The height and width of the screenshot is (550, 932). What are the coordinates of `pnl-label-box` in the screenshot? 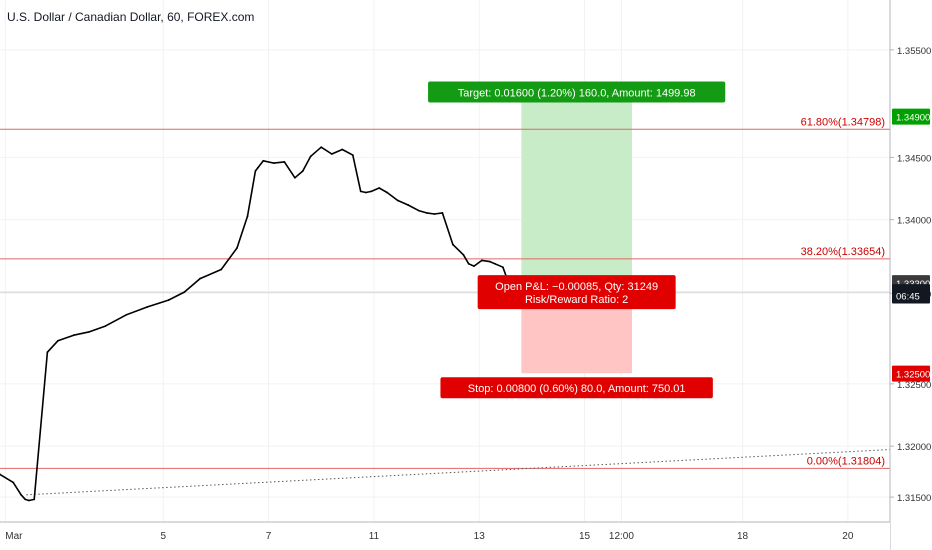 It's located at (576, 292).